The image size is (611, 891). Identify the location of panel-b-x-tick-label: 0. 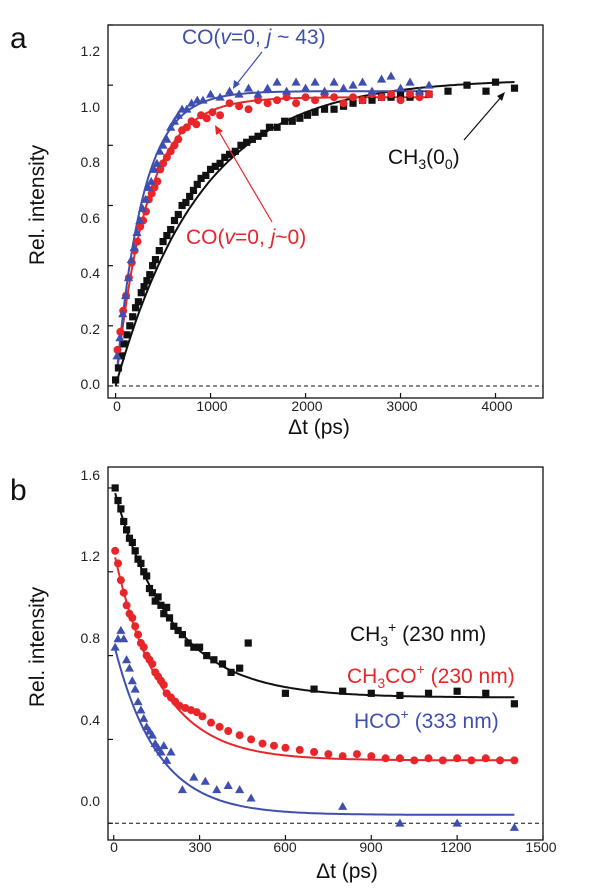
(114, 847).